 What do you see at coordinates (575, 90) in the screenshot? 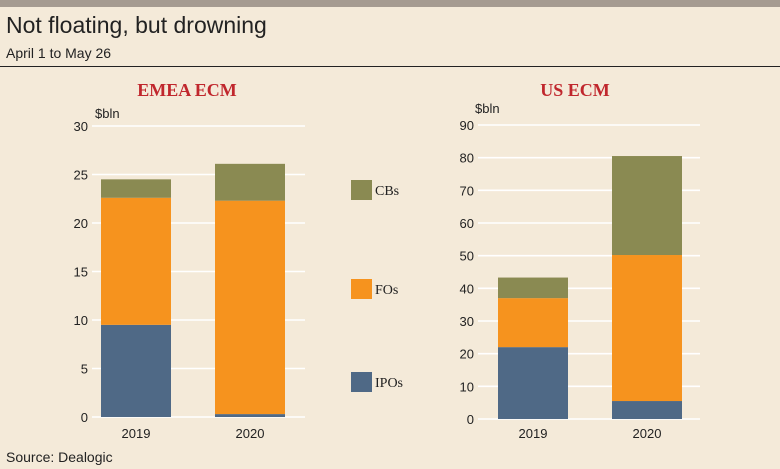
I see `us-ecm-title: US ECM` at bounding box center [575, 90].